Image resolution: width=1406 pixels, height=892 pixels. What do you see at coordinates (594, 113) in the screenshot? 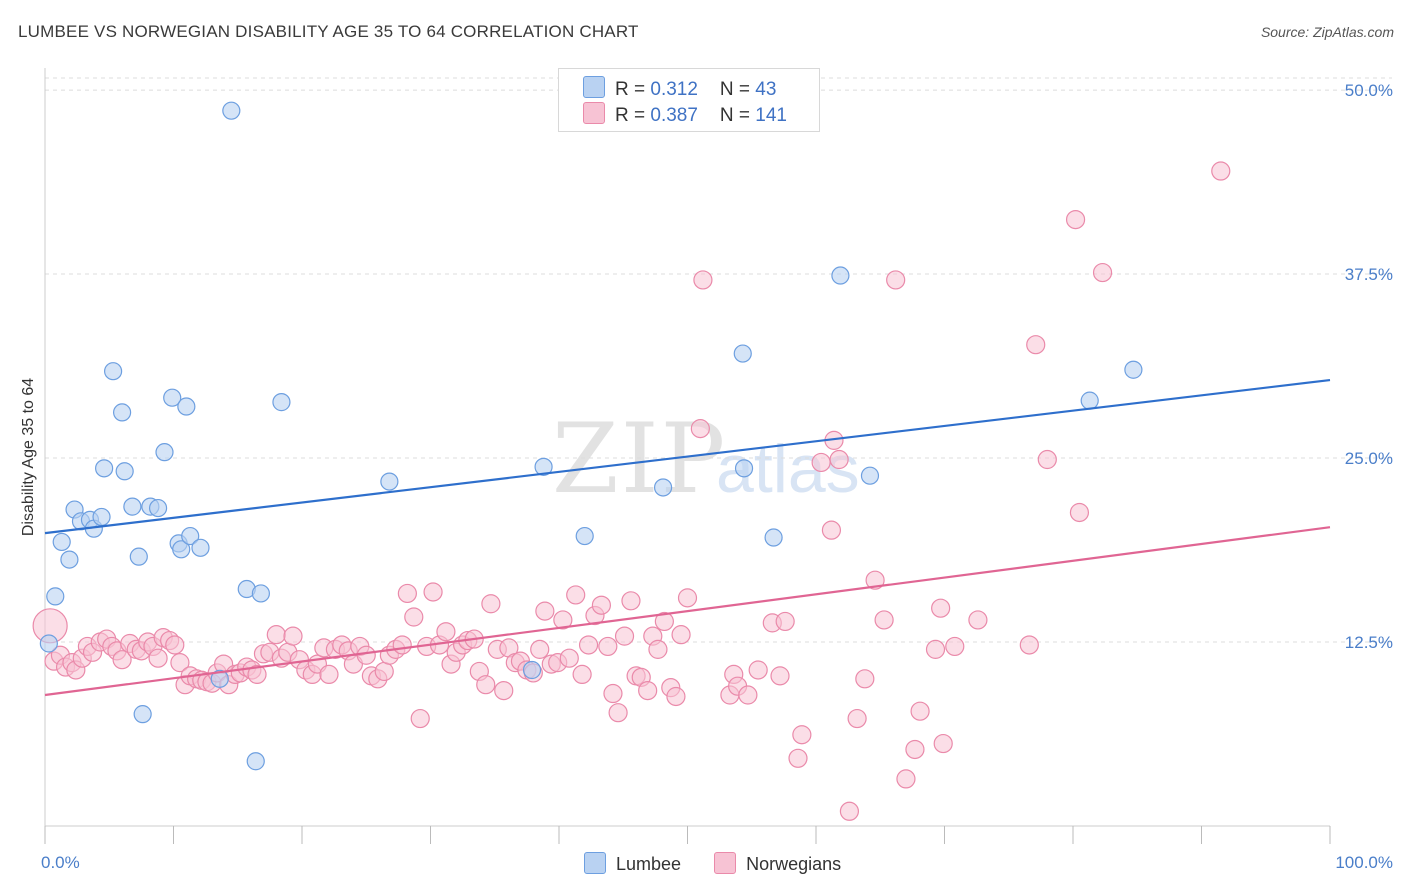
I see `norwegians-swatch` at bounding box center [594, 113].